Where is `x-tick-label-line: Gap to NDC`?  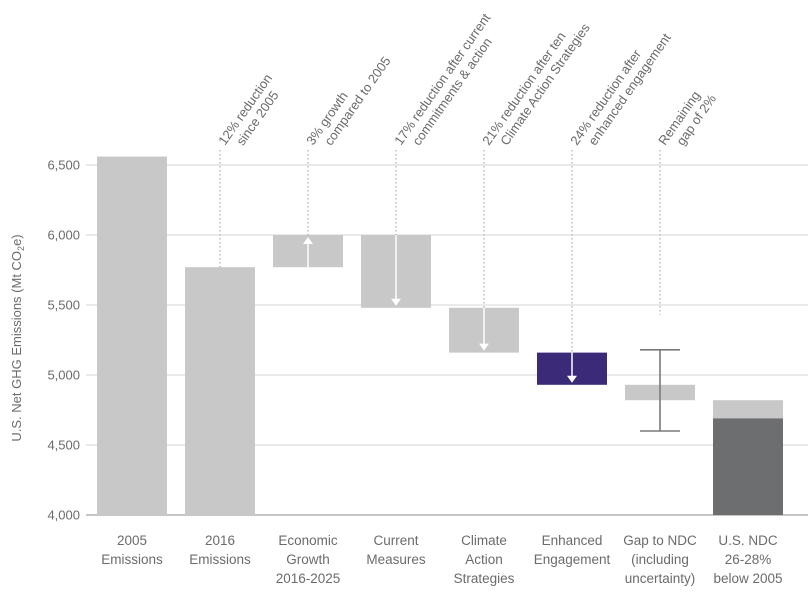 x-tick-label-line: Gap to NDC is located at coordinates (660, 540).